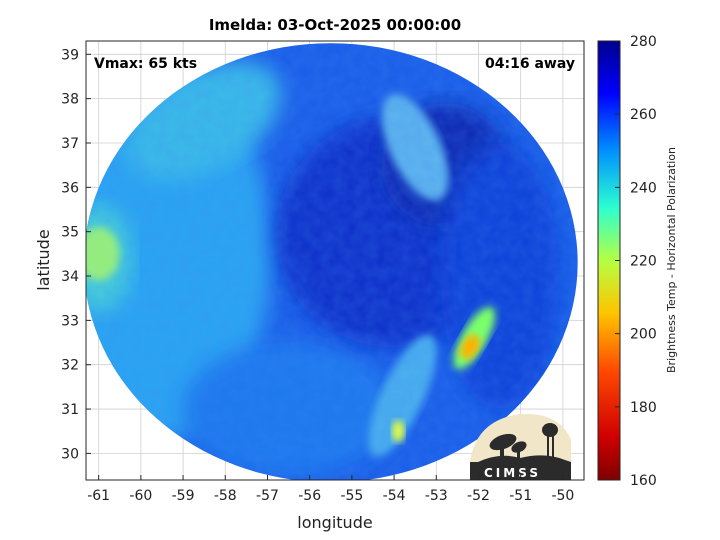  What do you see at coordinates (70, 277) in the screenshot?
I see `y-tick-label: 34` at bounding box center [70, 277].